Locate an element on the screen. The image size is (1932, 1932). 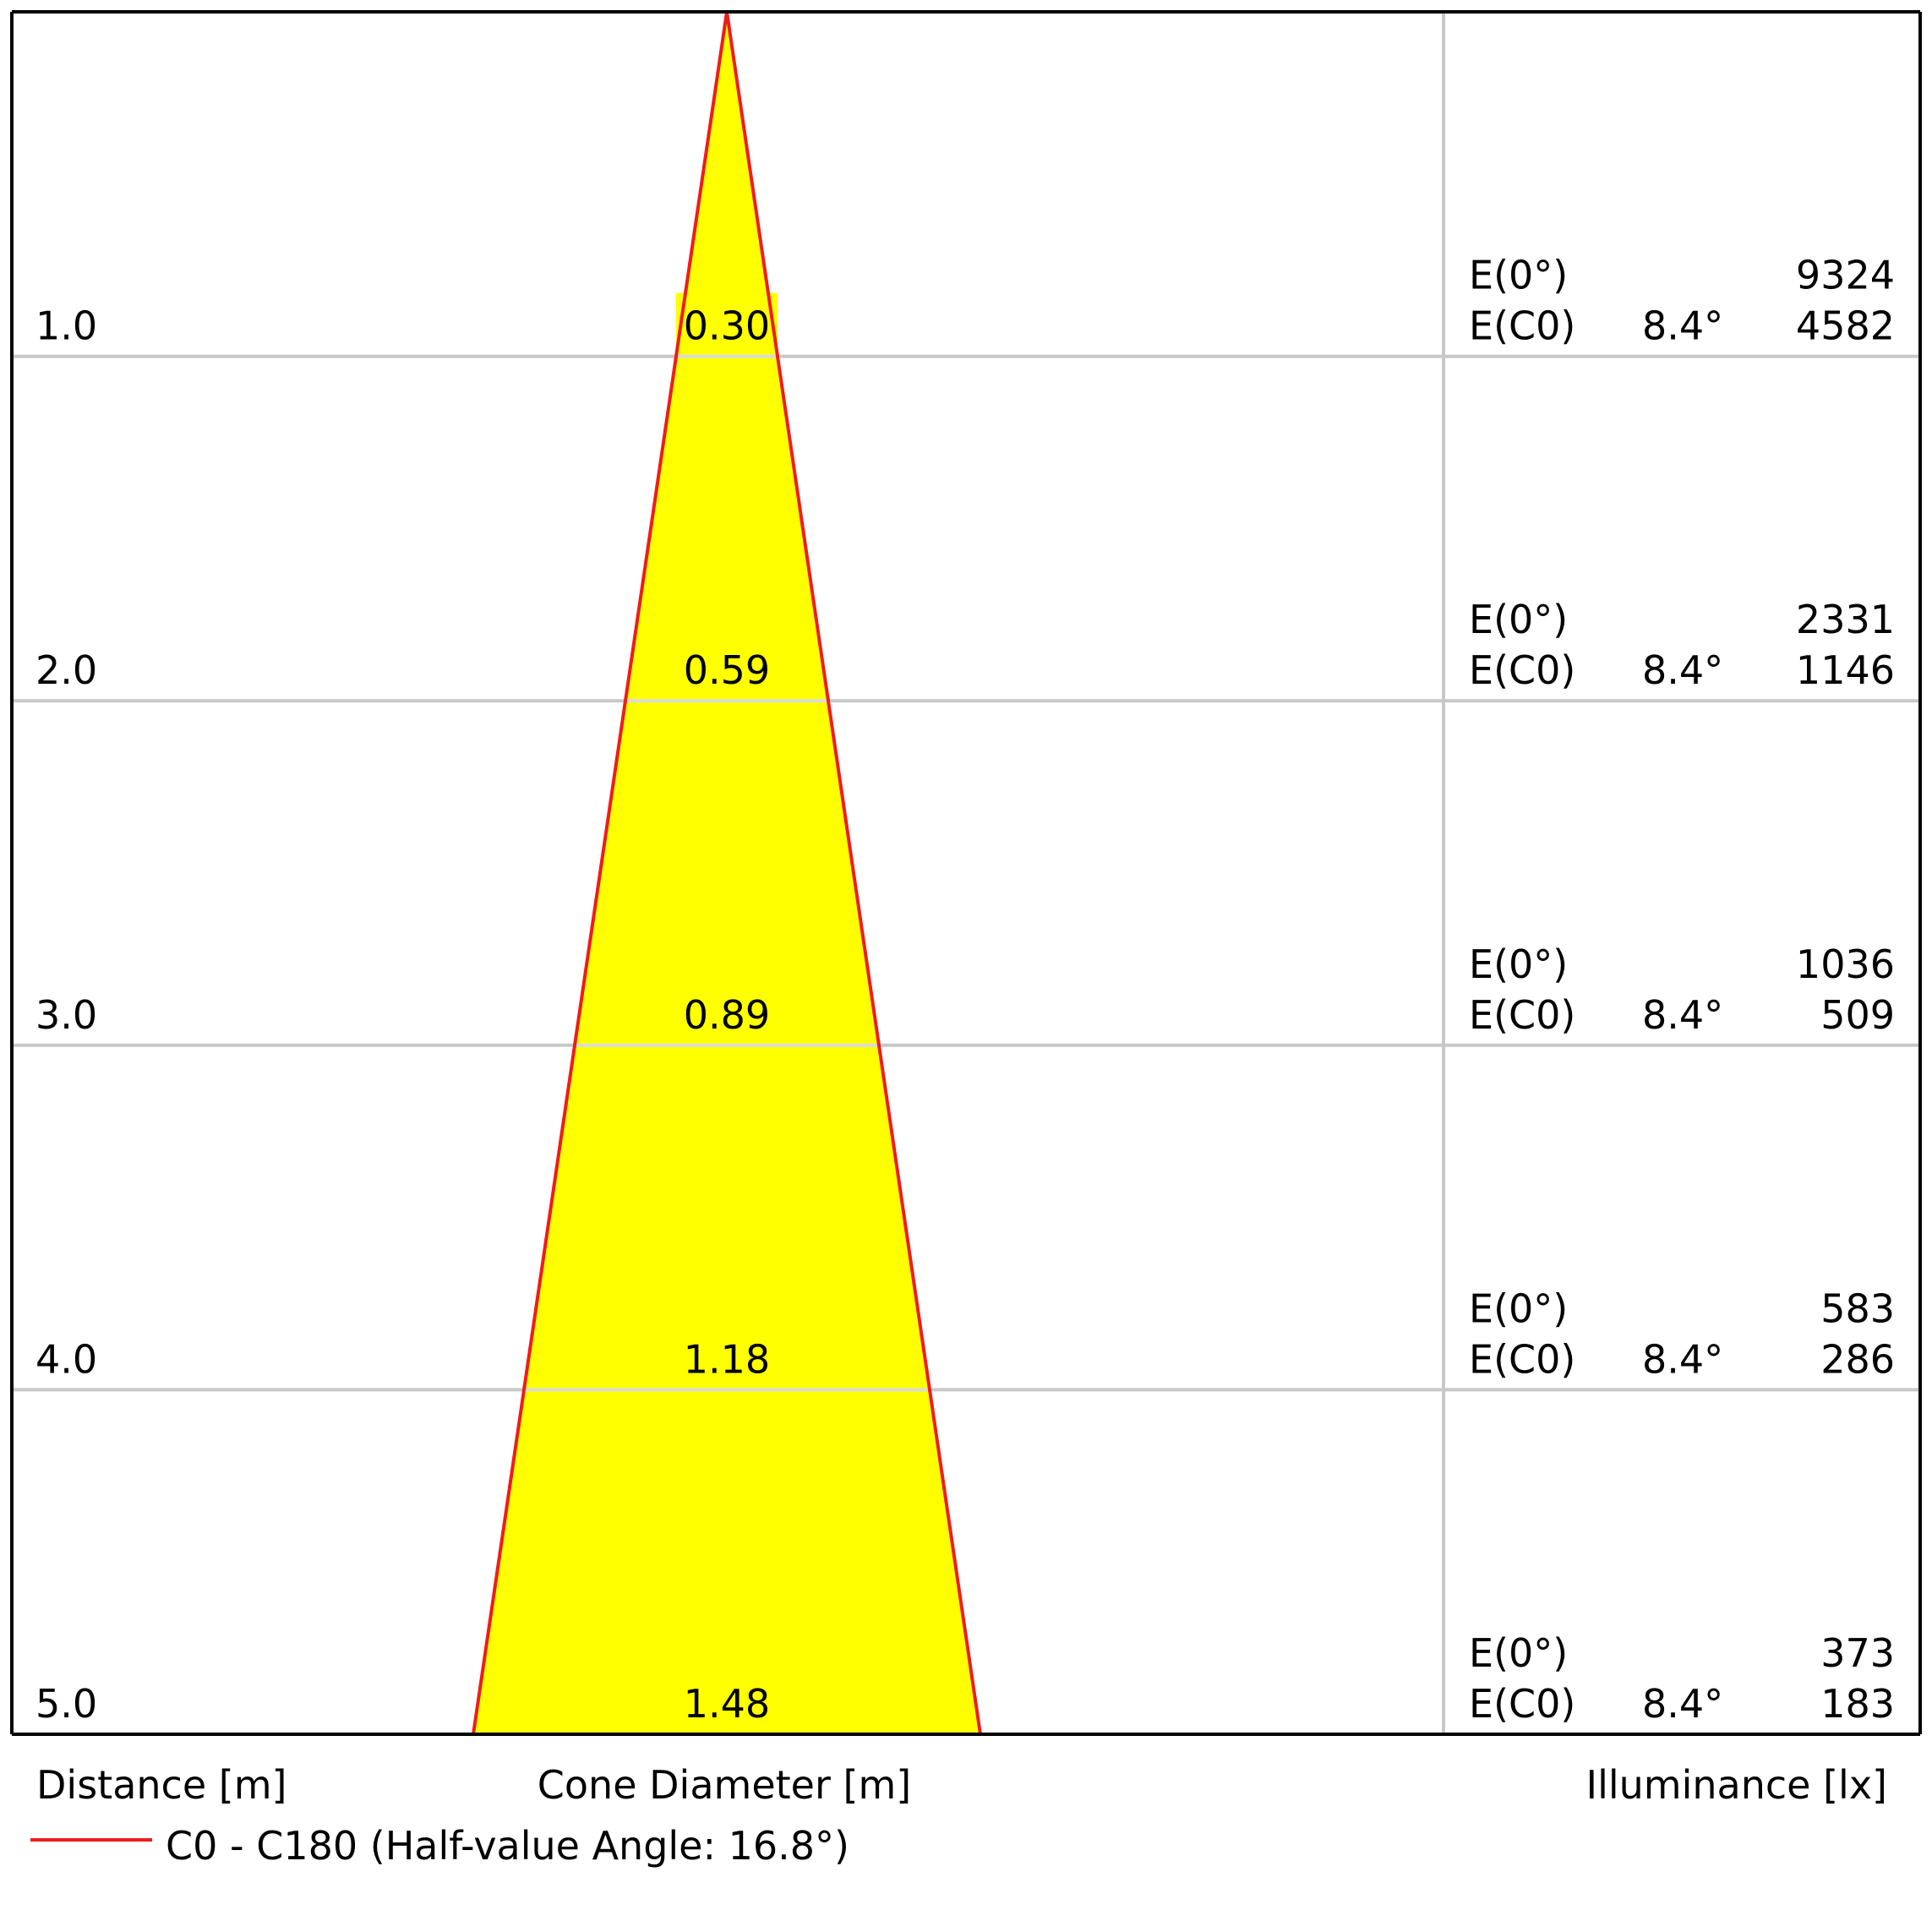
distance-tick-label: 5.0 is located at coordinates (66, 1704).